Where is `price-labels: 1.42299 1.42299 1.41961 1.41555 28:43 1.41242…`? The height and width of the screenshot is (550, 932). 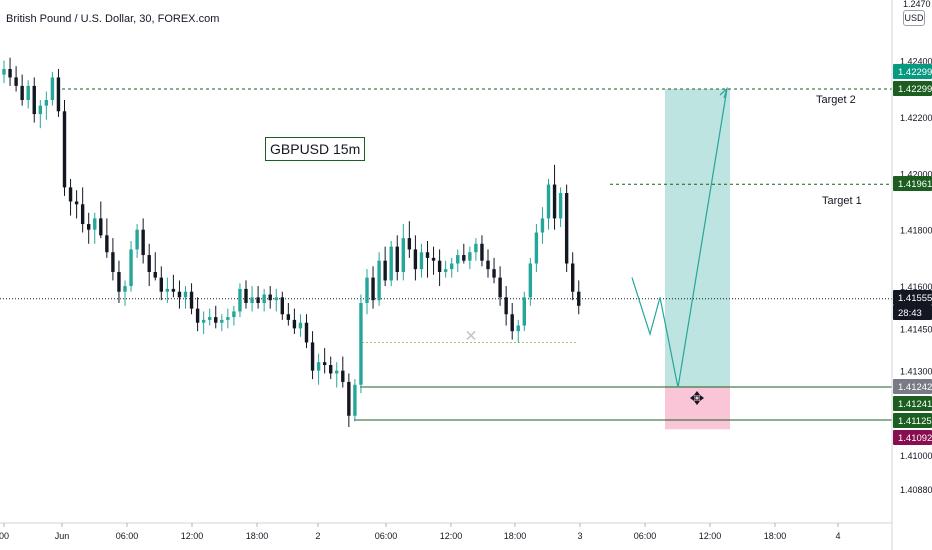
price-labels: 1.42299 1.42299 1.41961 1.41555 28:43 1.41242… is located at coordinates (912, 254).